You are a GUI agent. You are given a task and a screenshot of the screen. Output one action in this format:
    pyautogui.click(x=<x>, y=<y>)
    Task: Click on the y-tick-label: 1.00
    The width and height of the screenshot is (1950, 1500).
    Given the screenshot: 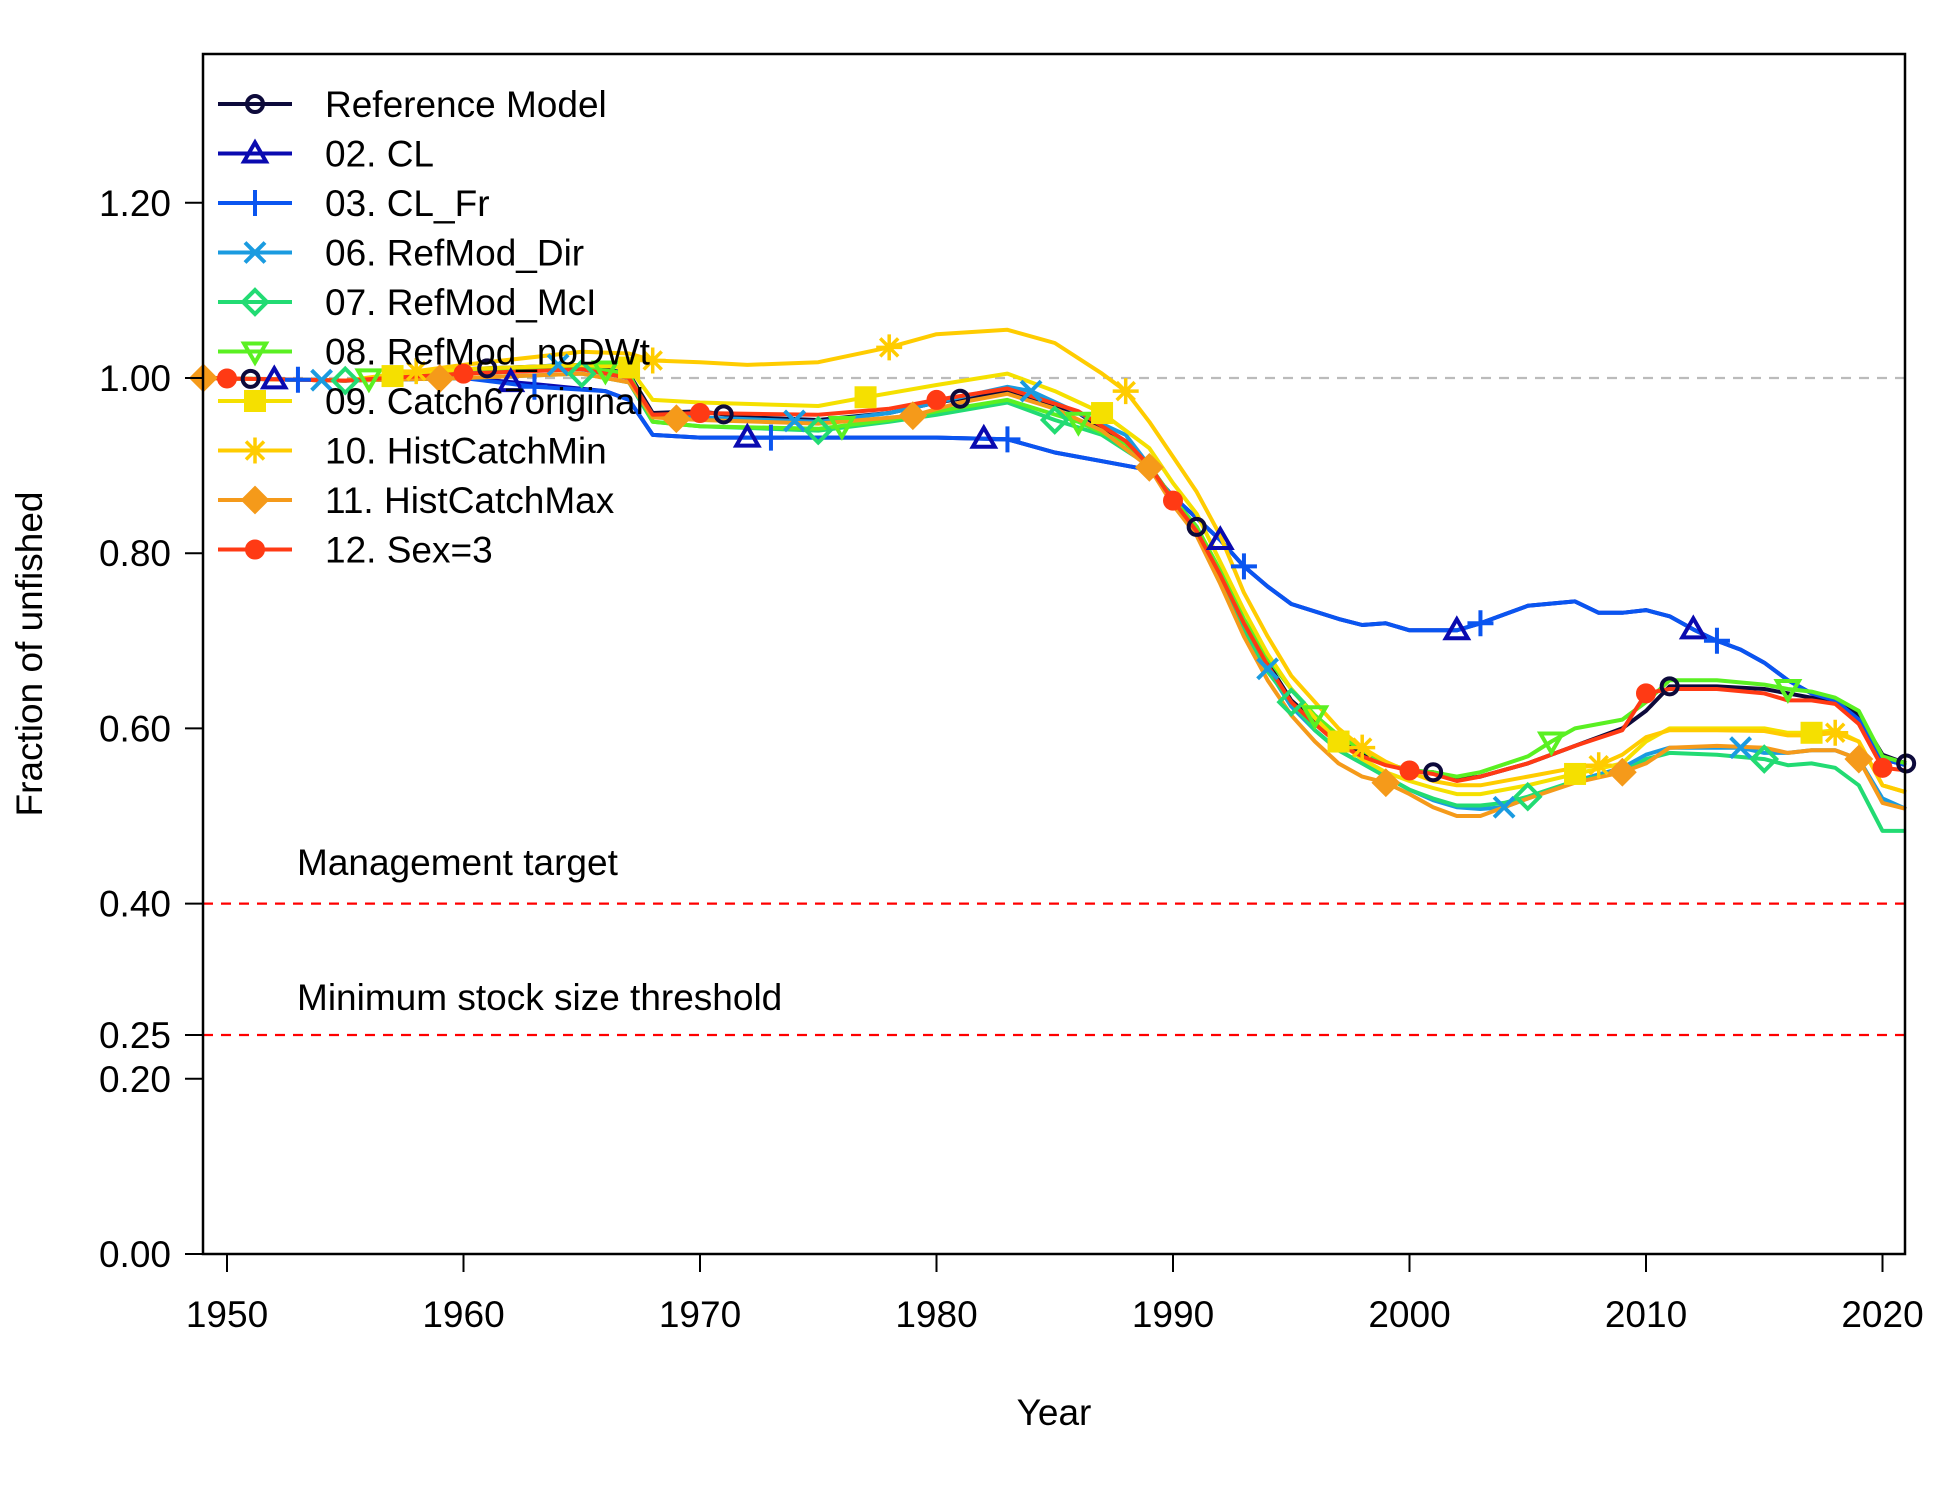 What is the action you would take?
    pyautogui.click(x=135, y=378)
    